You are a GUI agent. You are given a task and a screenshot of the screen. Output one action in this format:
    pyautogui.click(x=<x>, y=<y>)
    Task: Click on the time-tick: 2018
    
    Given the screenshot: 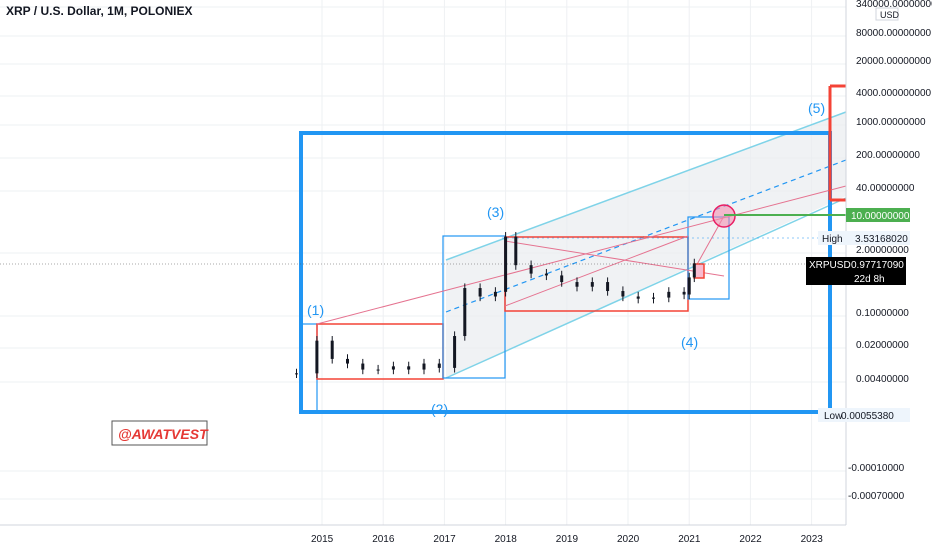 What is the action you would take?
    pyautogui.click(x=506, y=539)
    